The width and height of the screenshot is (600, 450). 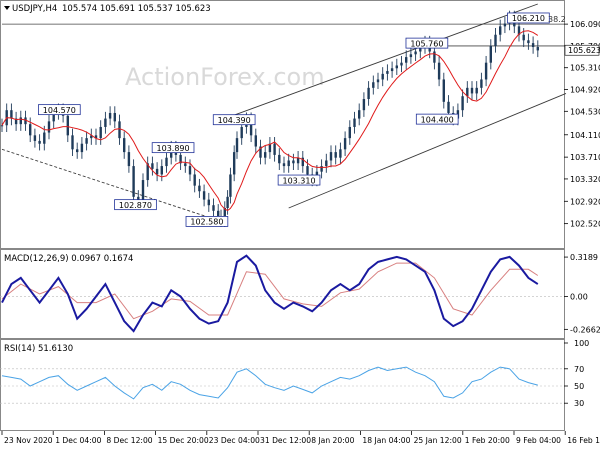 I want to click on price-tick-label: 106.090, so click(x=585, y=24).